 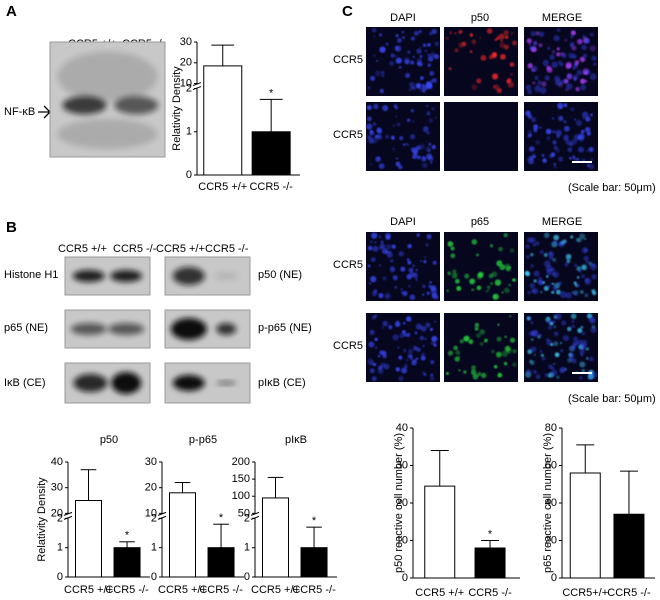 What do you see at coordinates (285, 328) in the screenshot?
I see `blot-row: p-p65 (NE)` at bounding box center [285, 328].